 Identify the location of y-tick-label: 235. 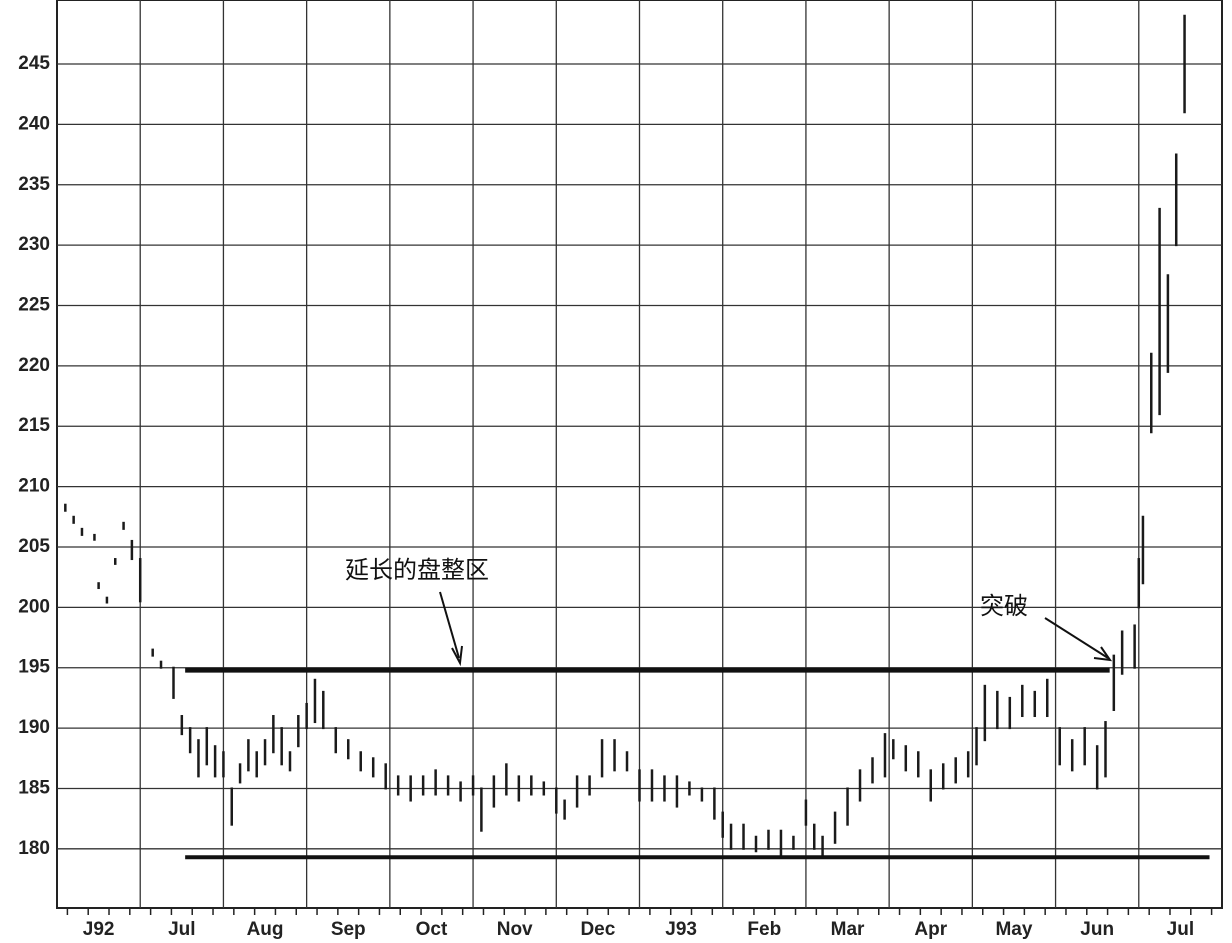
(34, 184).